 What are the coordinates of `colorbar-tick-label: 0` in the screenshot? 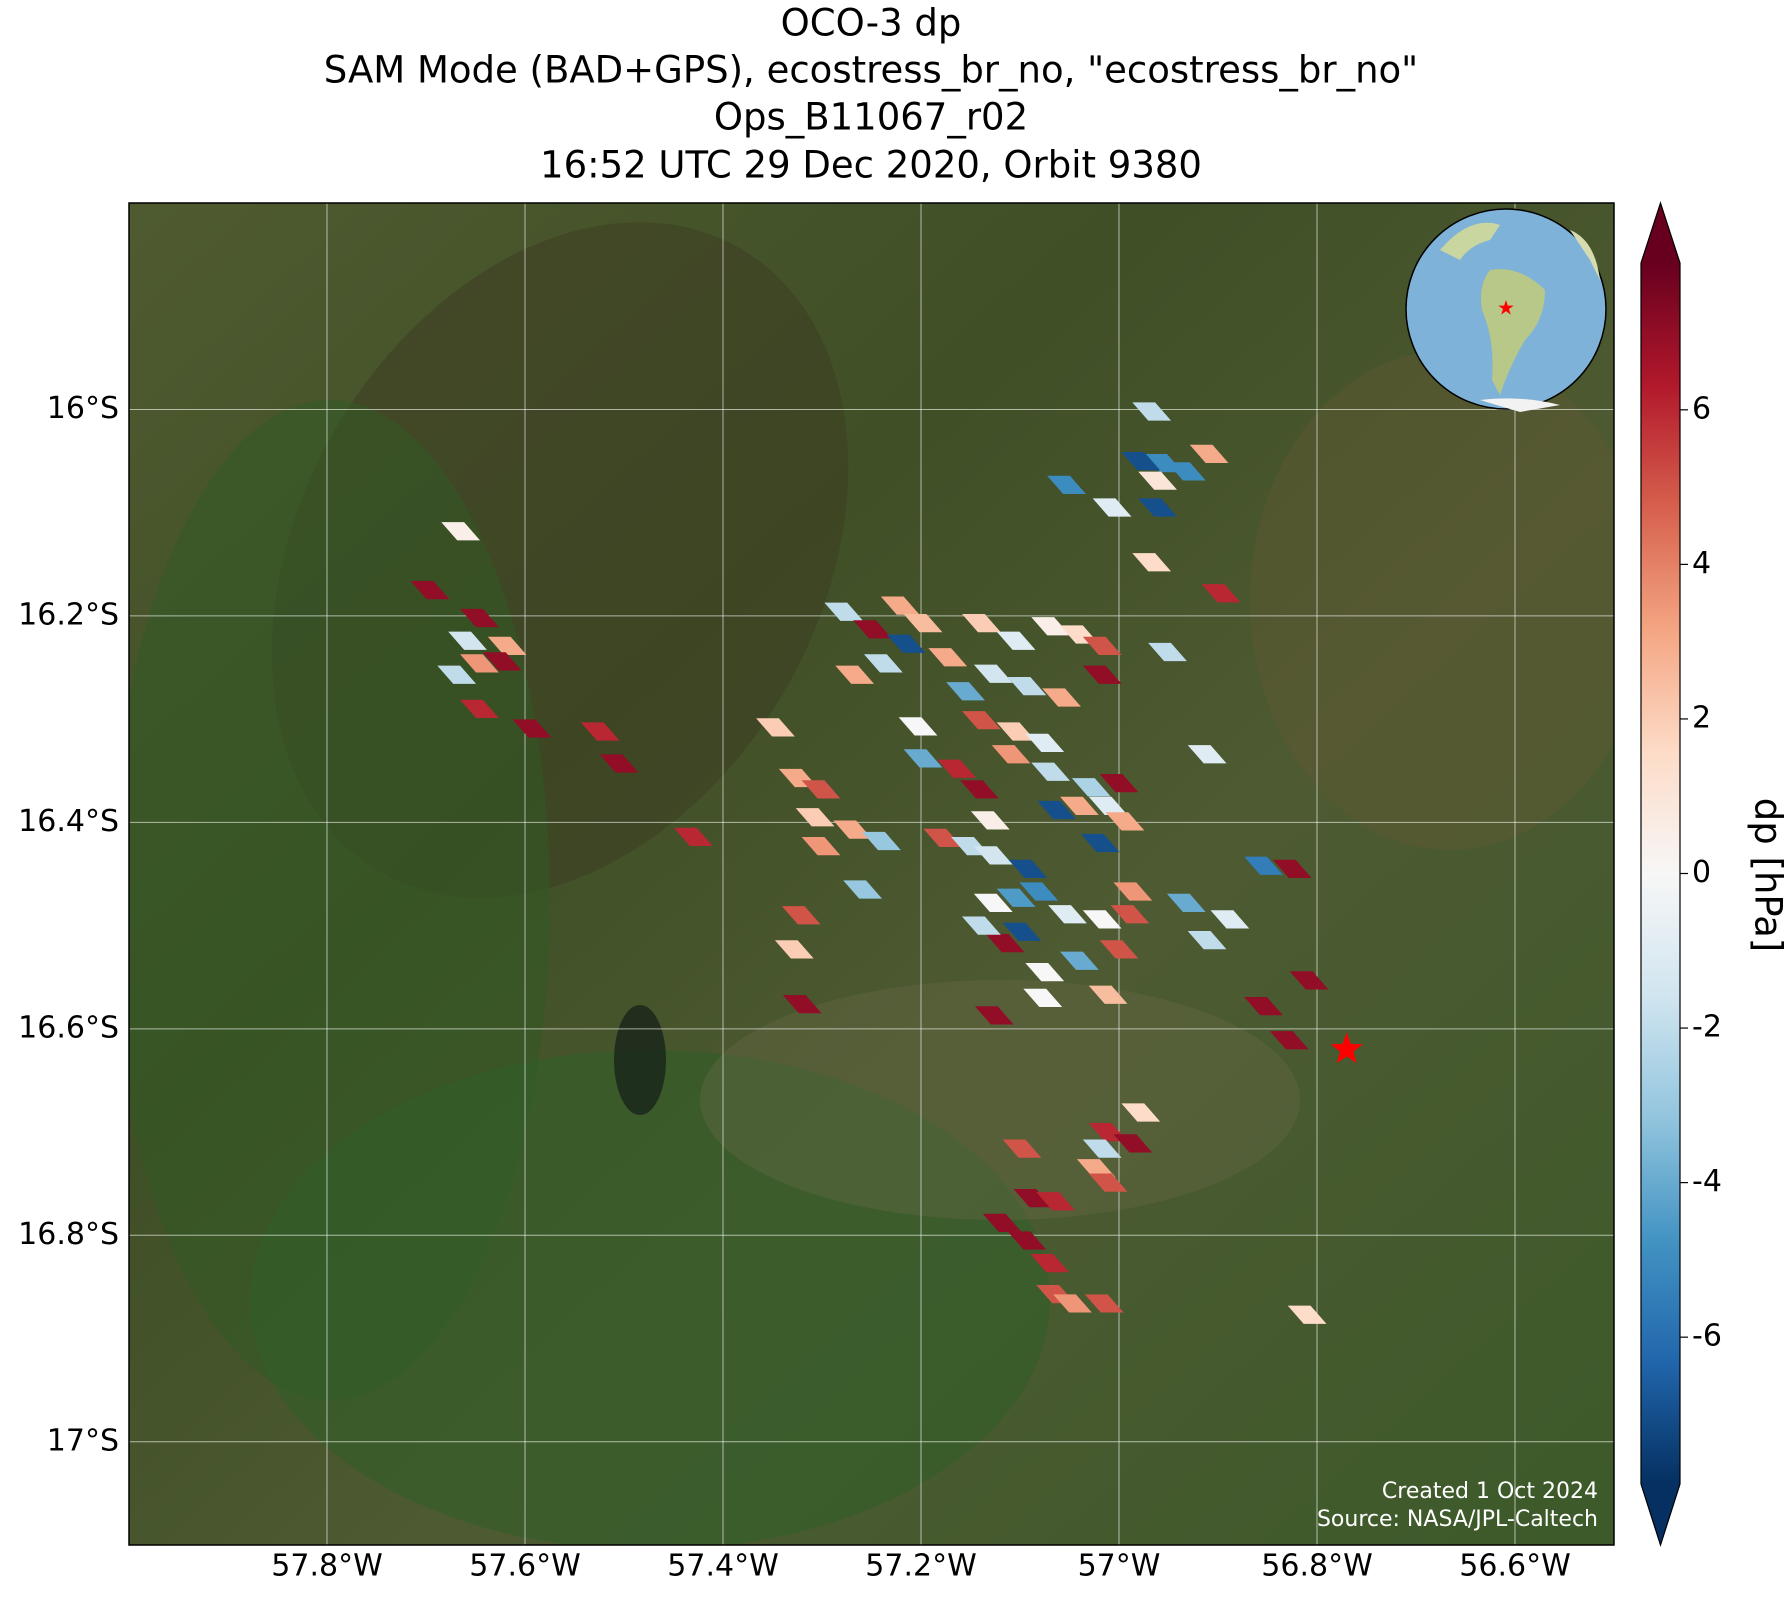 It's located at (1701, 872).